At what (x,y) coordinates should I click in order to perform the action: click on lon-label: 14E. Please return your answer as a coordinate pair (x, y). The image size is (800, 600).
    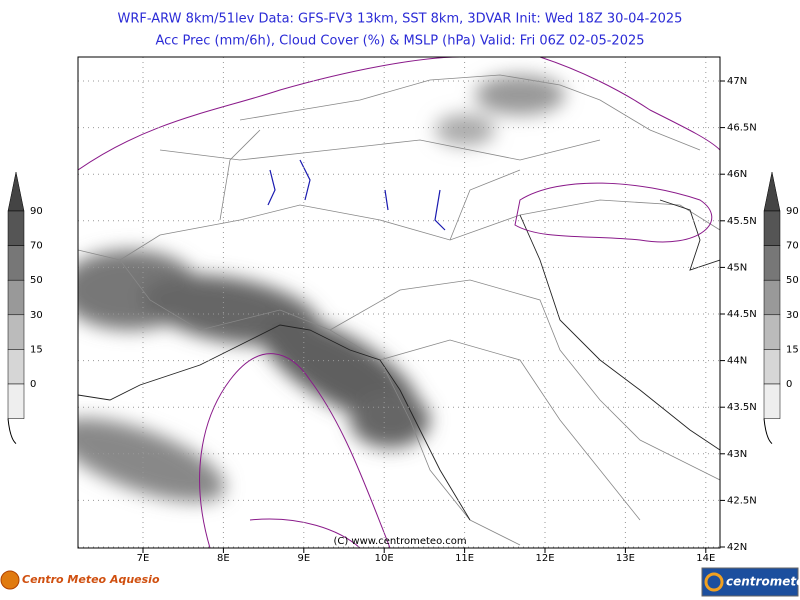
    Looking at the image, I should click on (705, 558).